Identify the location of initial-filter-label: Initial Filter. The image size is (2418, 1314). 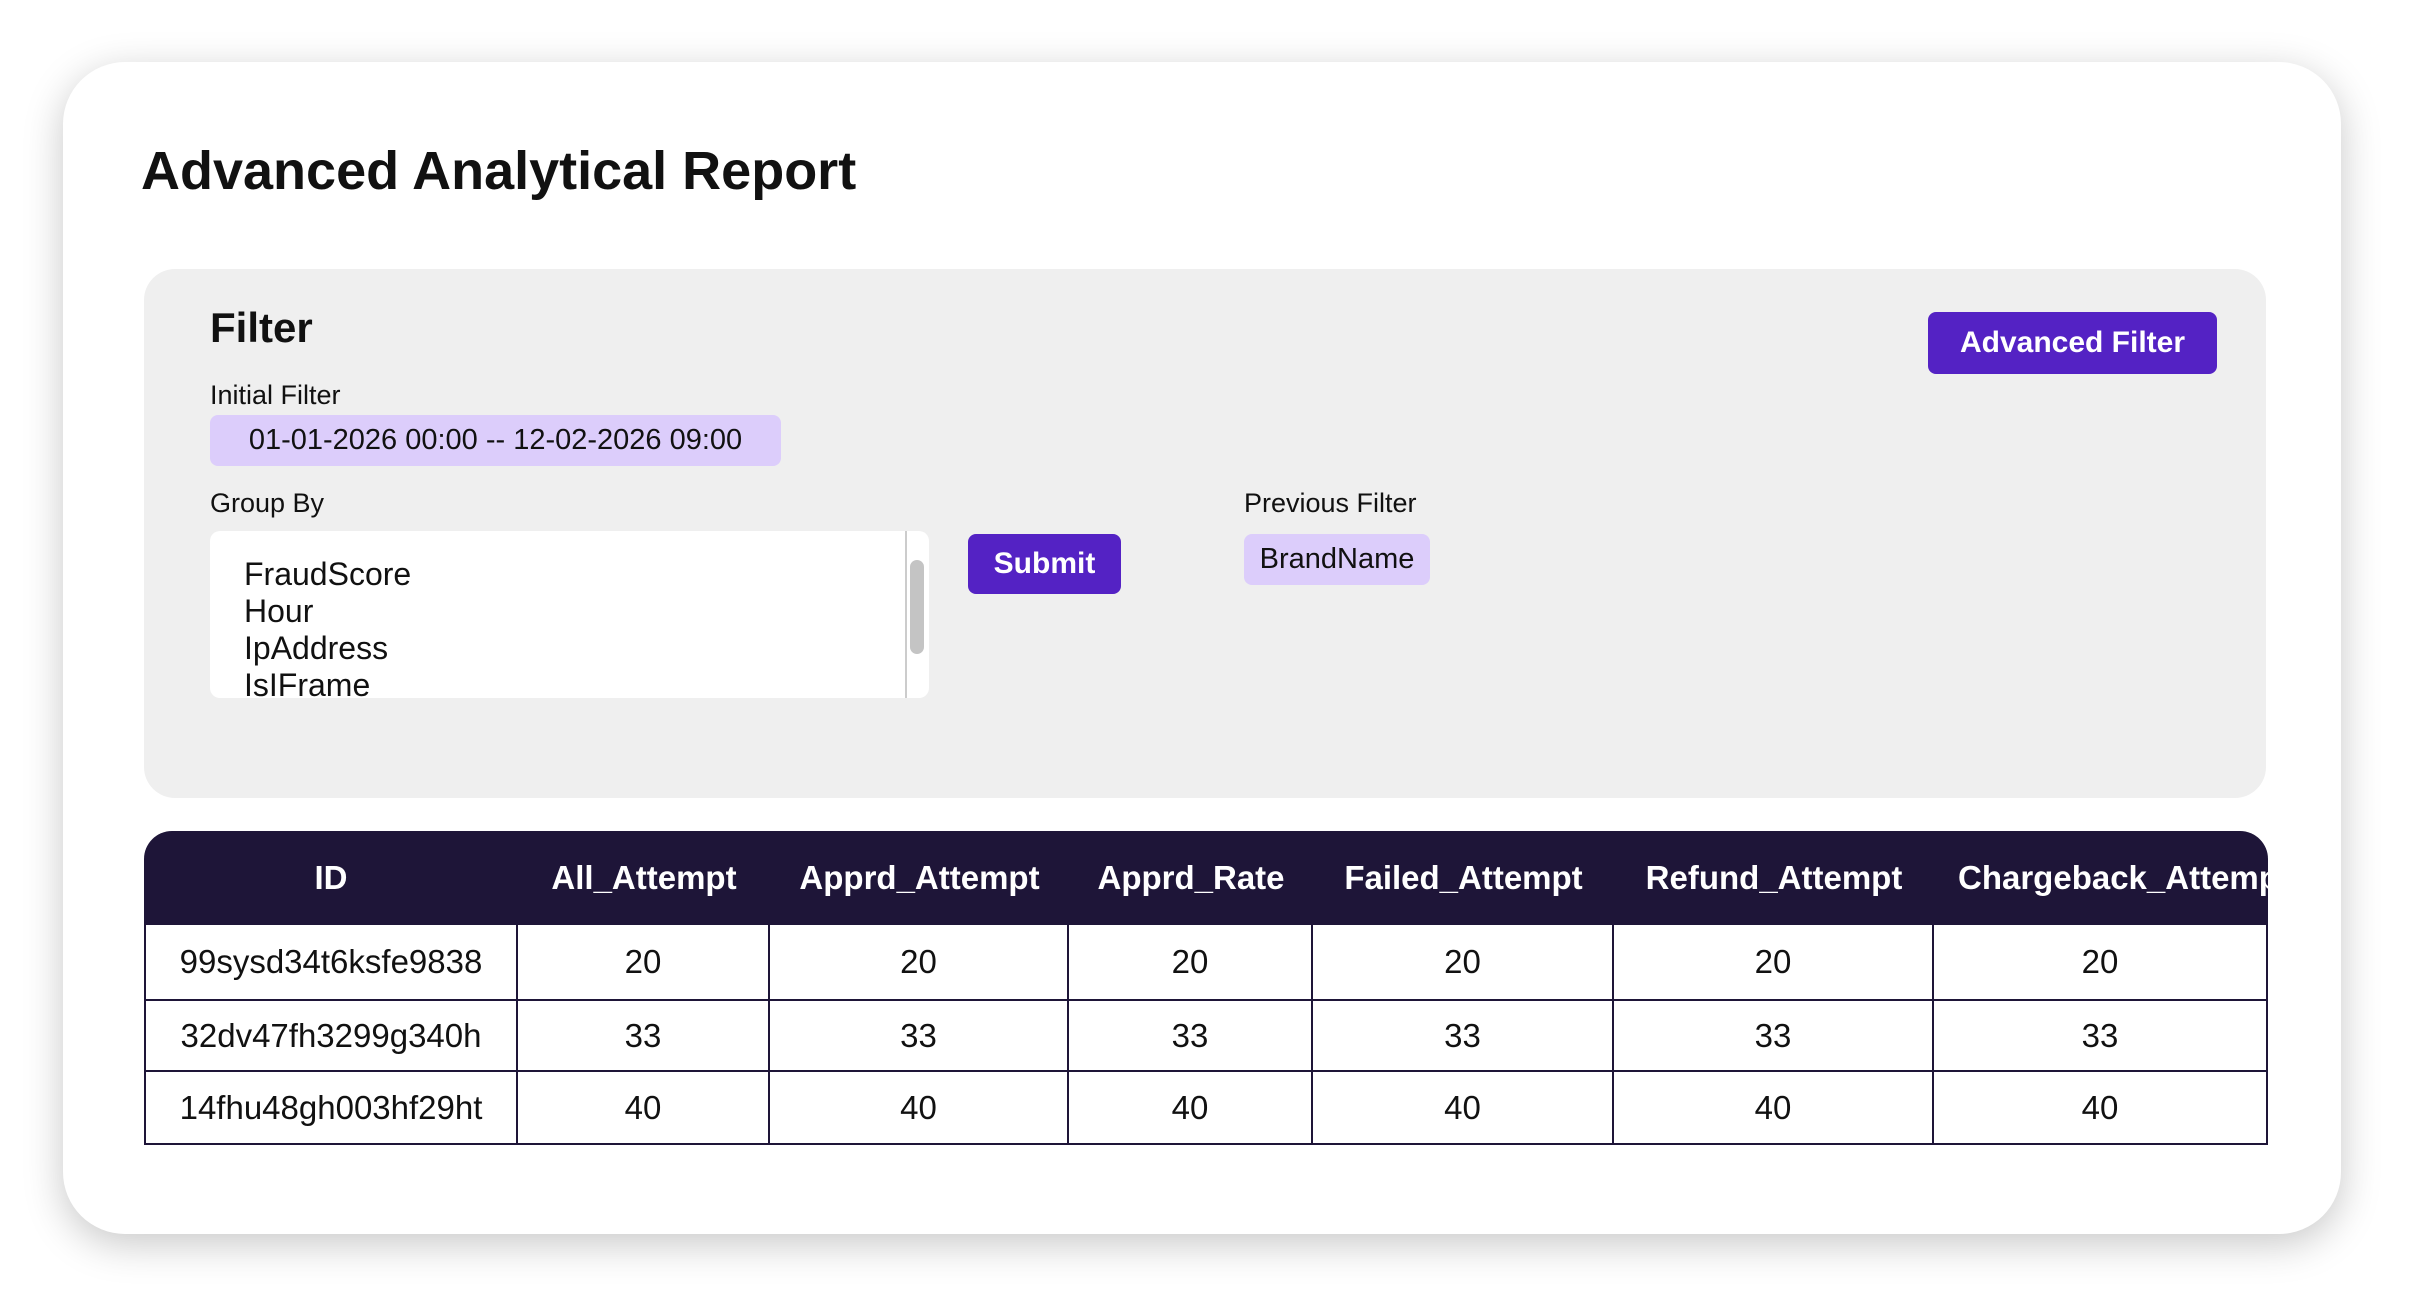
(275, 395).